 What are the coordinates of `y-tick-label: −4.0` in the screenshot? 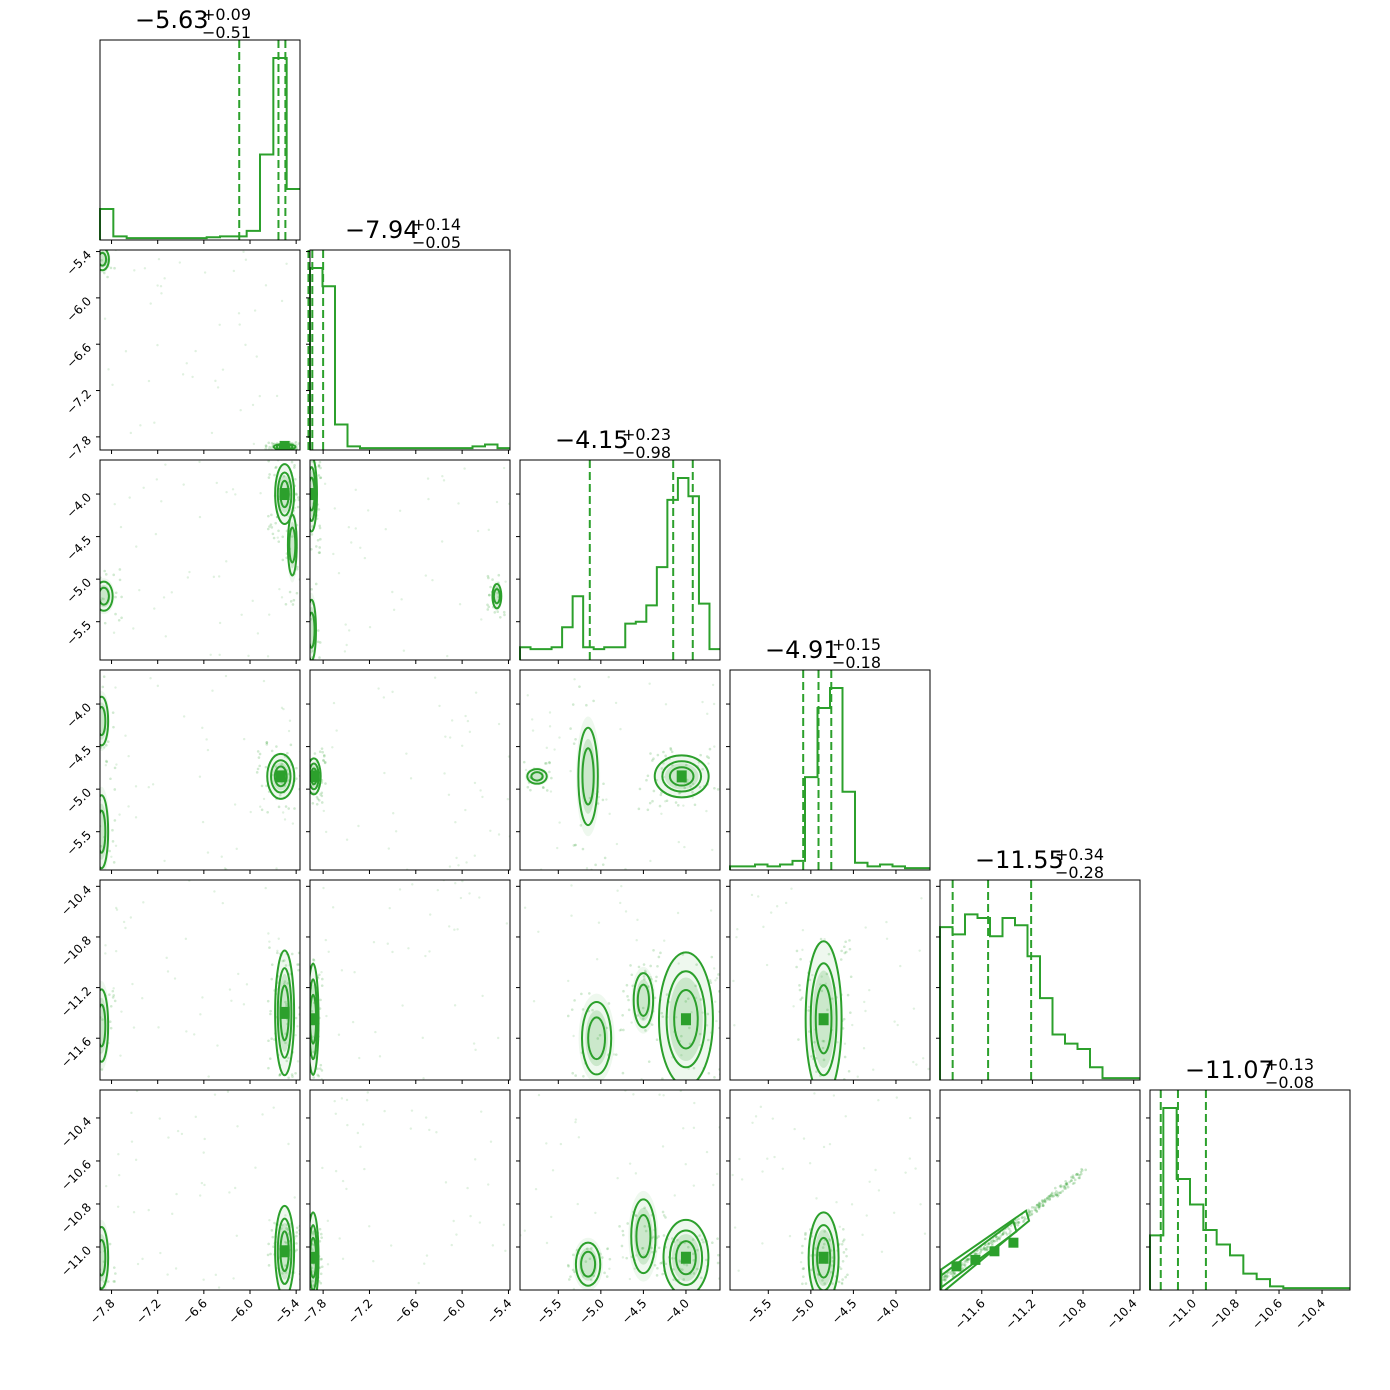 It's located at (79, 505).